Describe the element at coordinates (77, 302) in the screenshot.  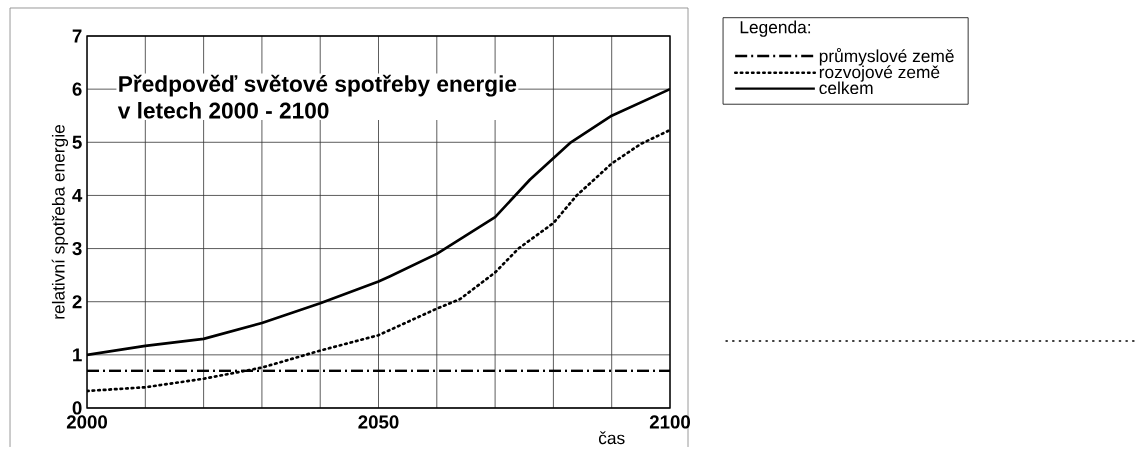
I see `y-tick-label: 2` at that location.